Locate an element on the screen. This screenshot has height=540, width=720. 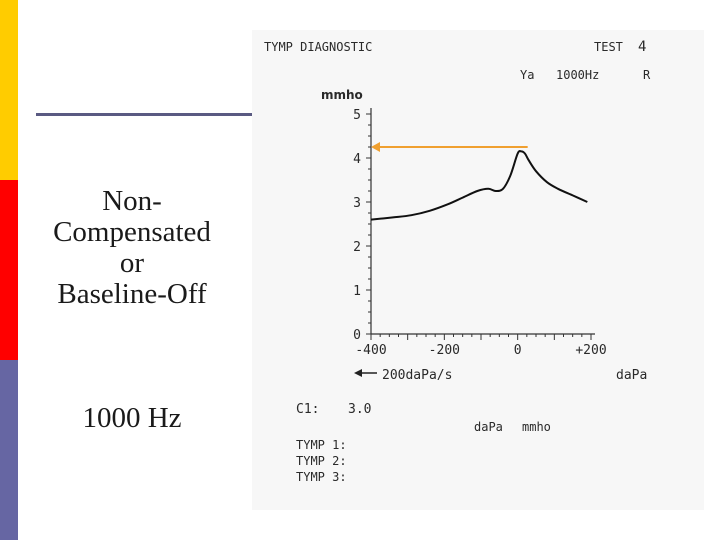
title-line: Baseline-Off is located at coordinates (132, 294).